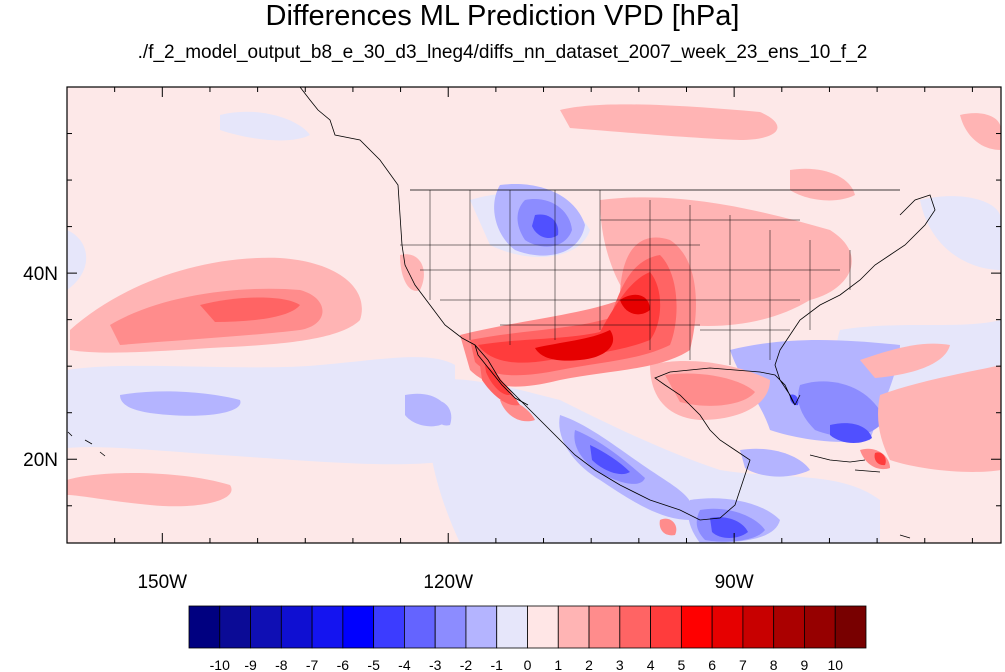  Describe the element at coordinates (404, 664) in the screenshot. I see `colorbar-label: -4` at that location.